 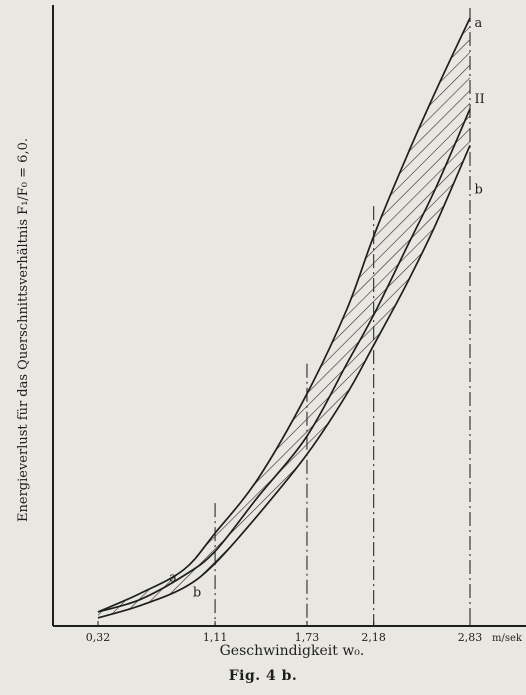 What do you see at coordinates (373, 637) in the screenshot?
I see `x-tick-label: 2,18` at bounding box center [373, 637].